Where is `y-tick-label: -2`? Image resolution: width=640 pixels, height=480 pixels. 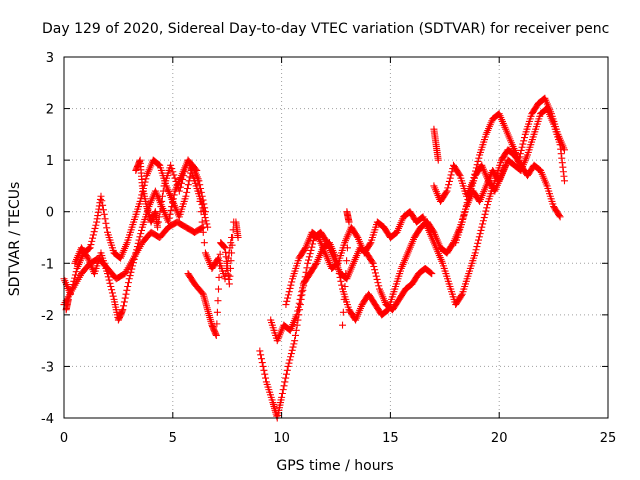 y-tick-label: -2 is located at coordinates (47, 316).